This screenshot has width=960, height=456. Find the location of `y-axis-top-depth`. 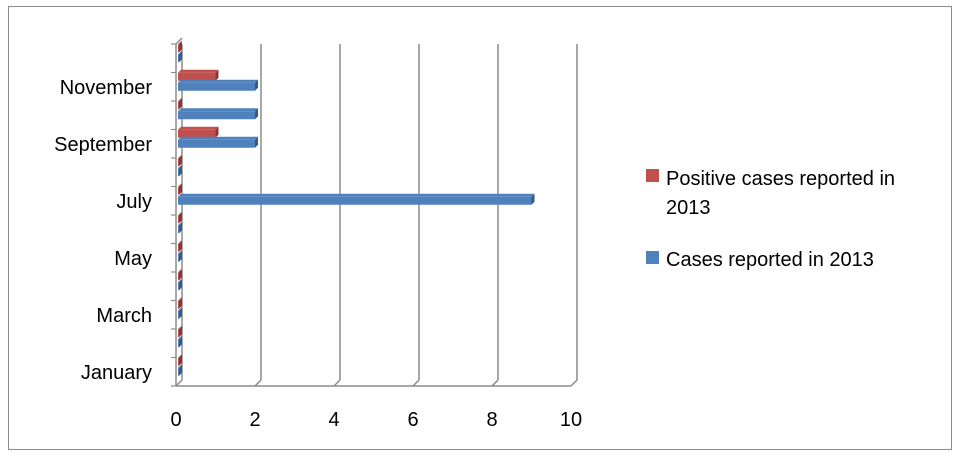

y-axis-top-depth is located at coordinates (179, 41).